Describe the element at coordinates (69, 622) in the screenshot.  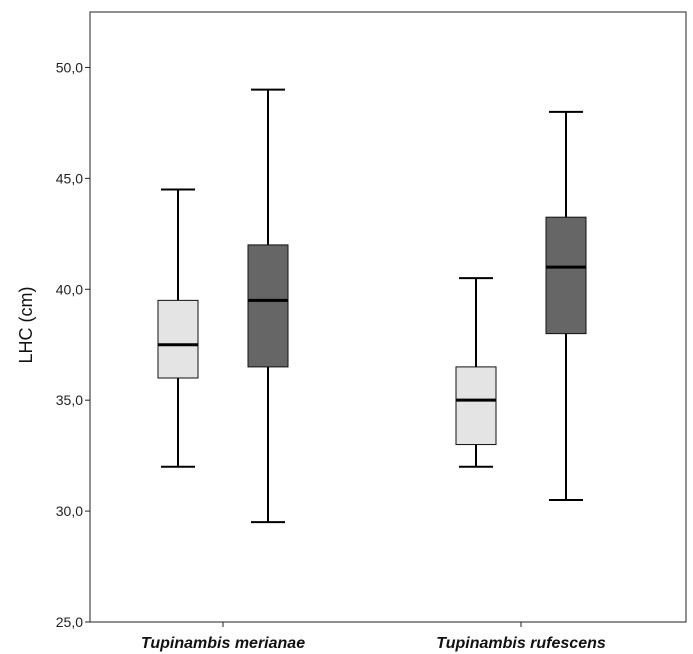
I see `y-tick-label: 25,0` at that location.